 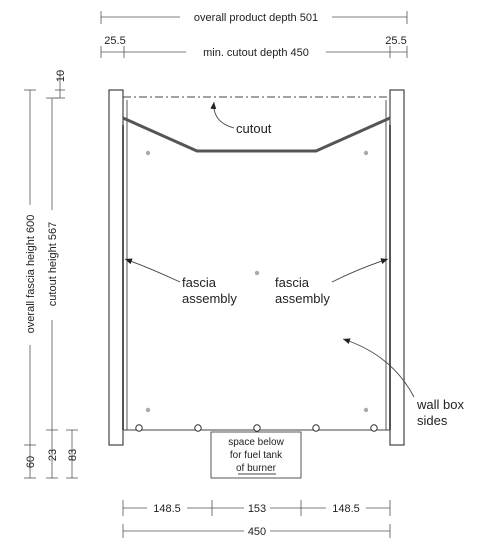 What do you see at coordinates (180, 282) in the screenshot?
I see `fascia-assembly-left-callout: fascia assembly` at bounding box center [180, 282].